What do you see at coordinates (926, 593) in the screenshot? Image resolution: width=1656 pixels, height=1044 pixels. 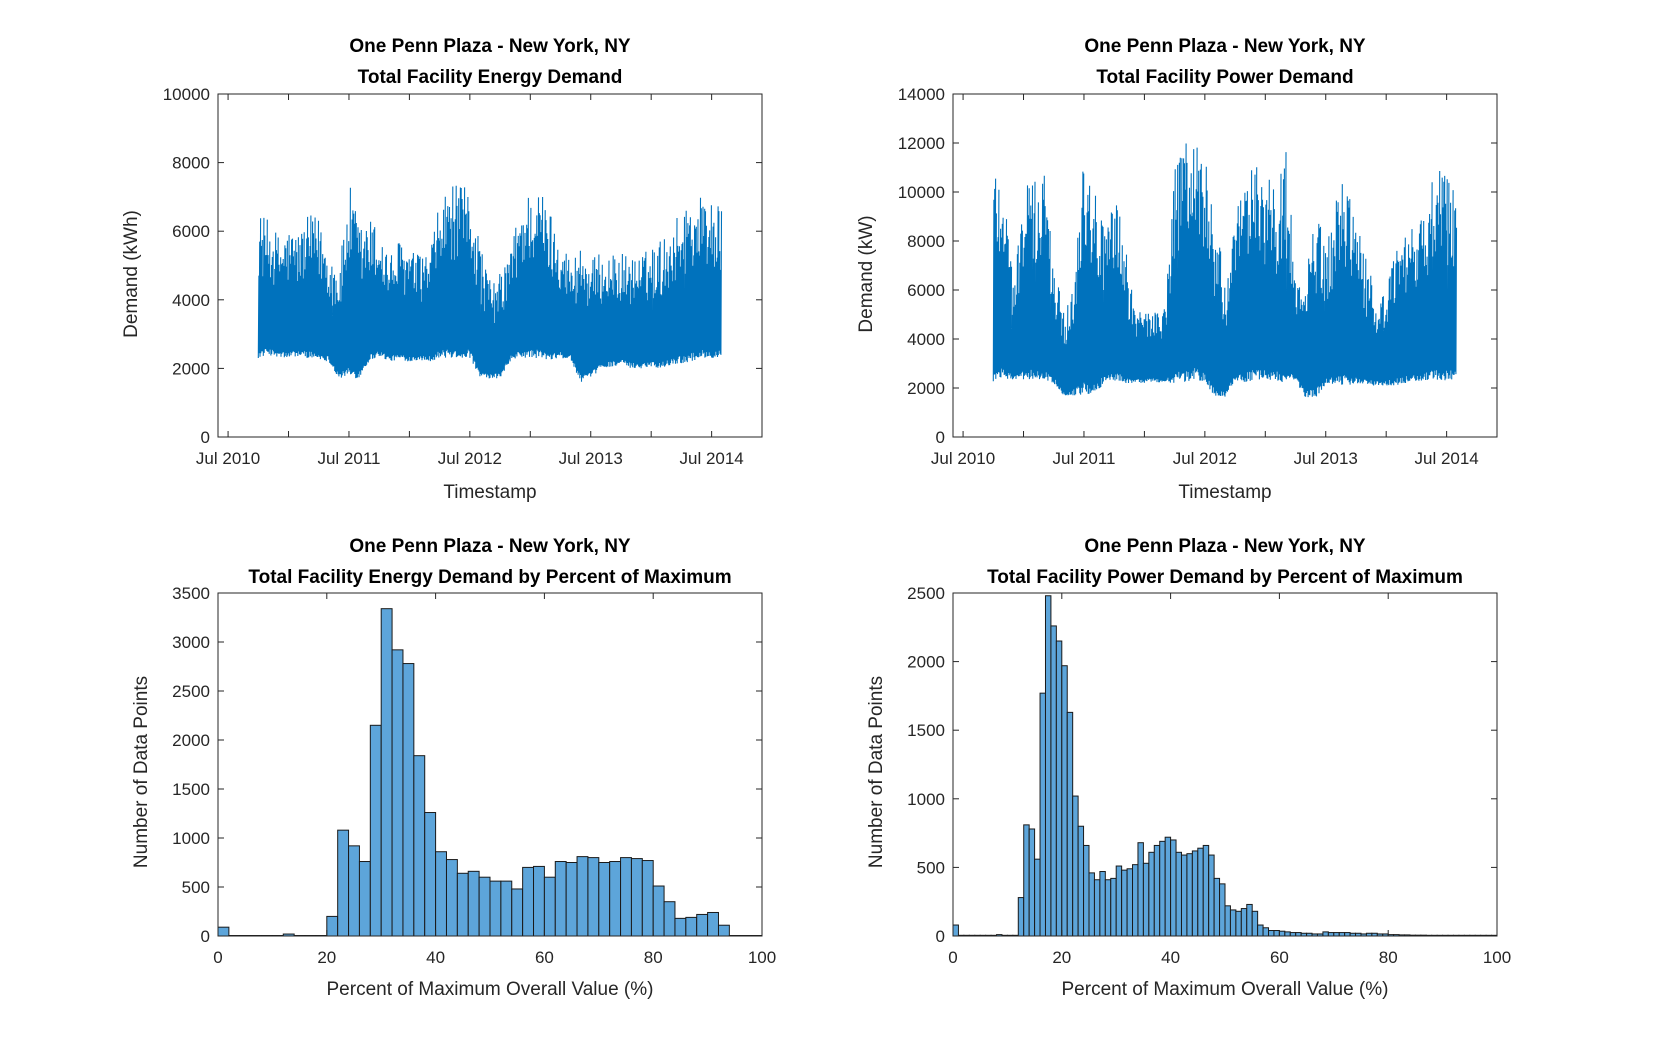 I see `y-tick-label: 2500` at bounding box center [926, 593].